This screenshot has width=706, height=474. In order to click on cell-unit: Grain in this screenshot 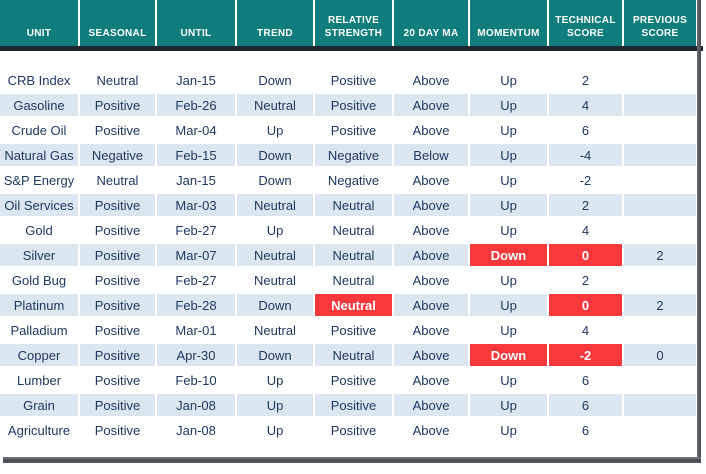, I will do `click(39, 405)`.